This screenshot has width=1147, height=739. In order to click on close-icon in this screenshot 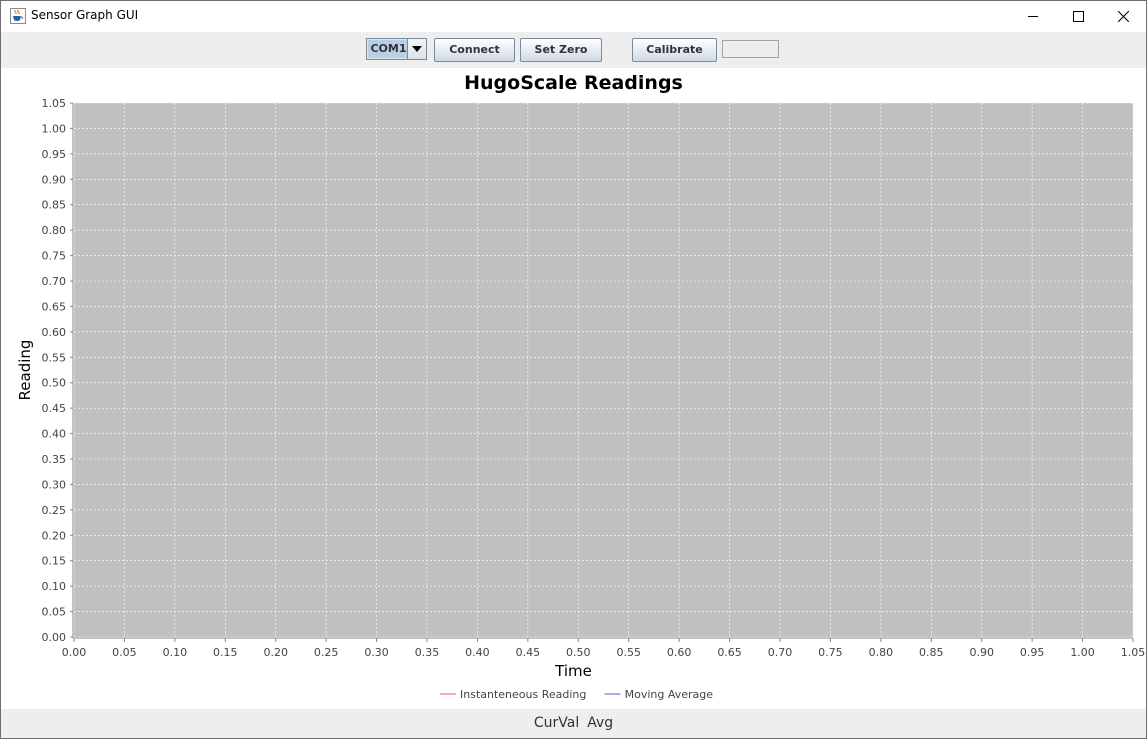, I will do `click(1123, 16)`.